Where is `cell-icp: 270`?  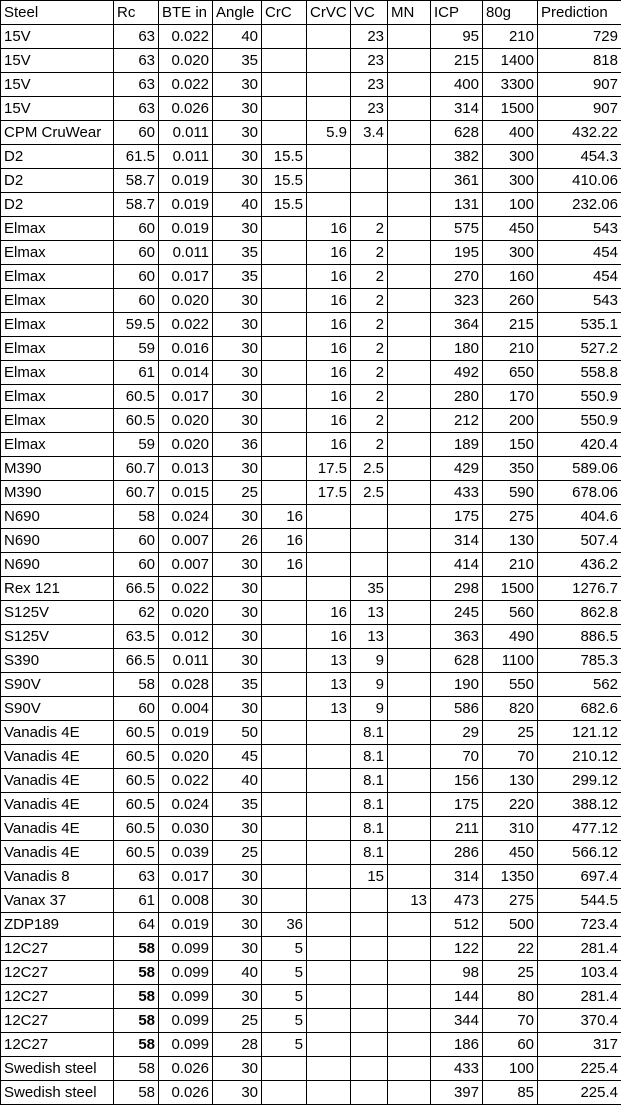 cell-icp: 270 is located at coordinates (456, 276).